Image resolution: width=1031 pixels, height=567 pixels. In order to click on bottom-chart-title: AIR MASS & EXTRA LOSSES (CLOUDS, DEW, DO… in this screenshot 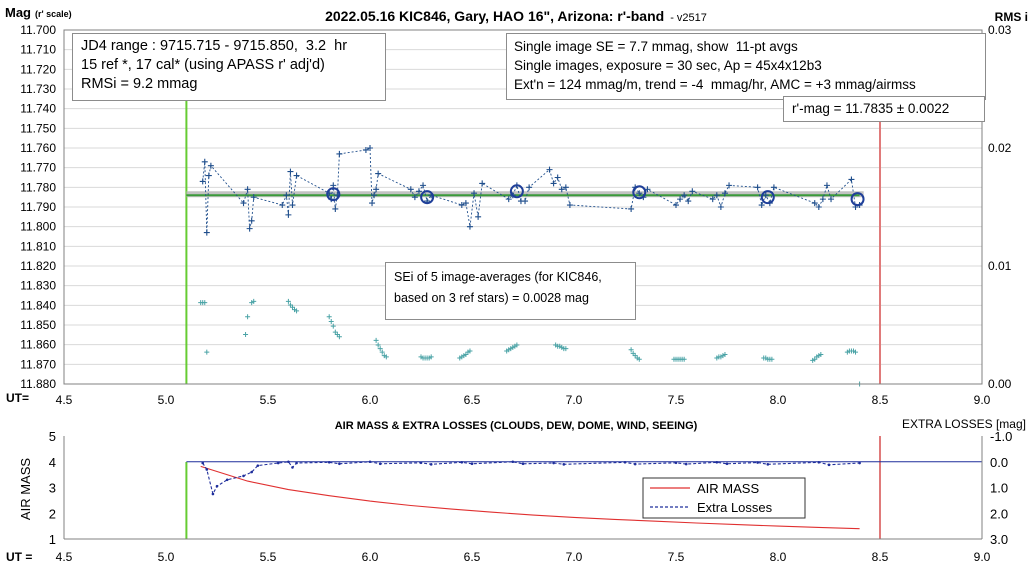, I will do `click(516, 426)`.